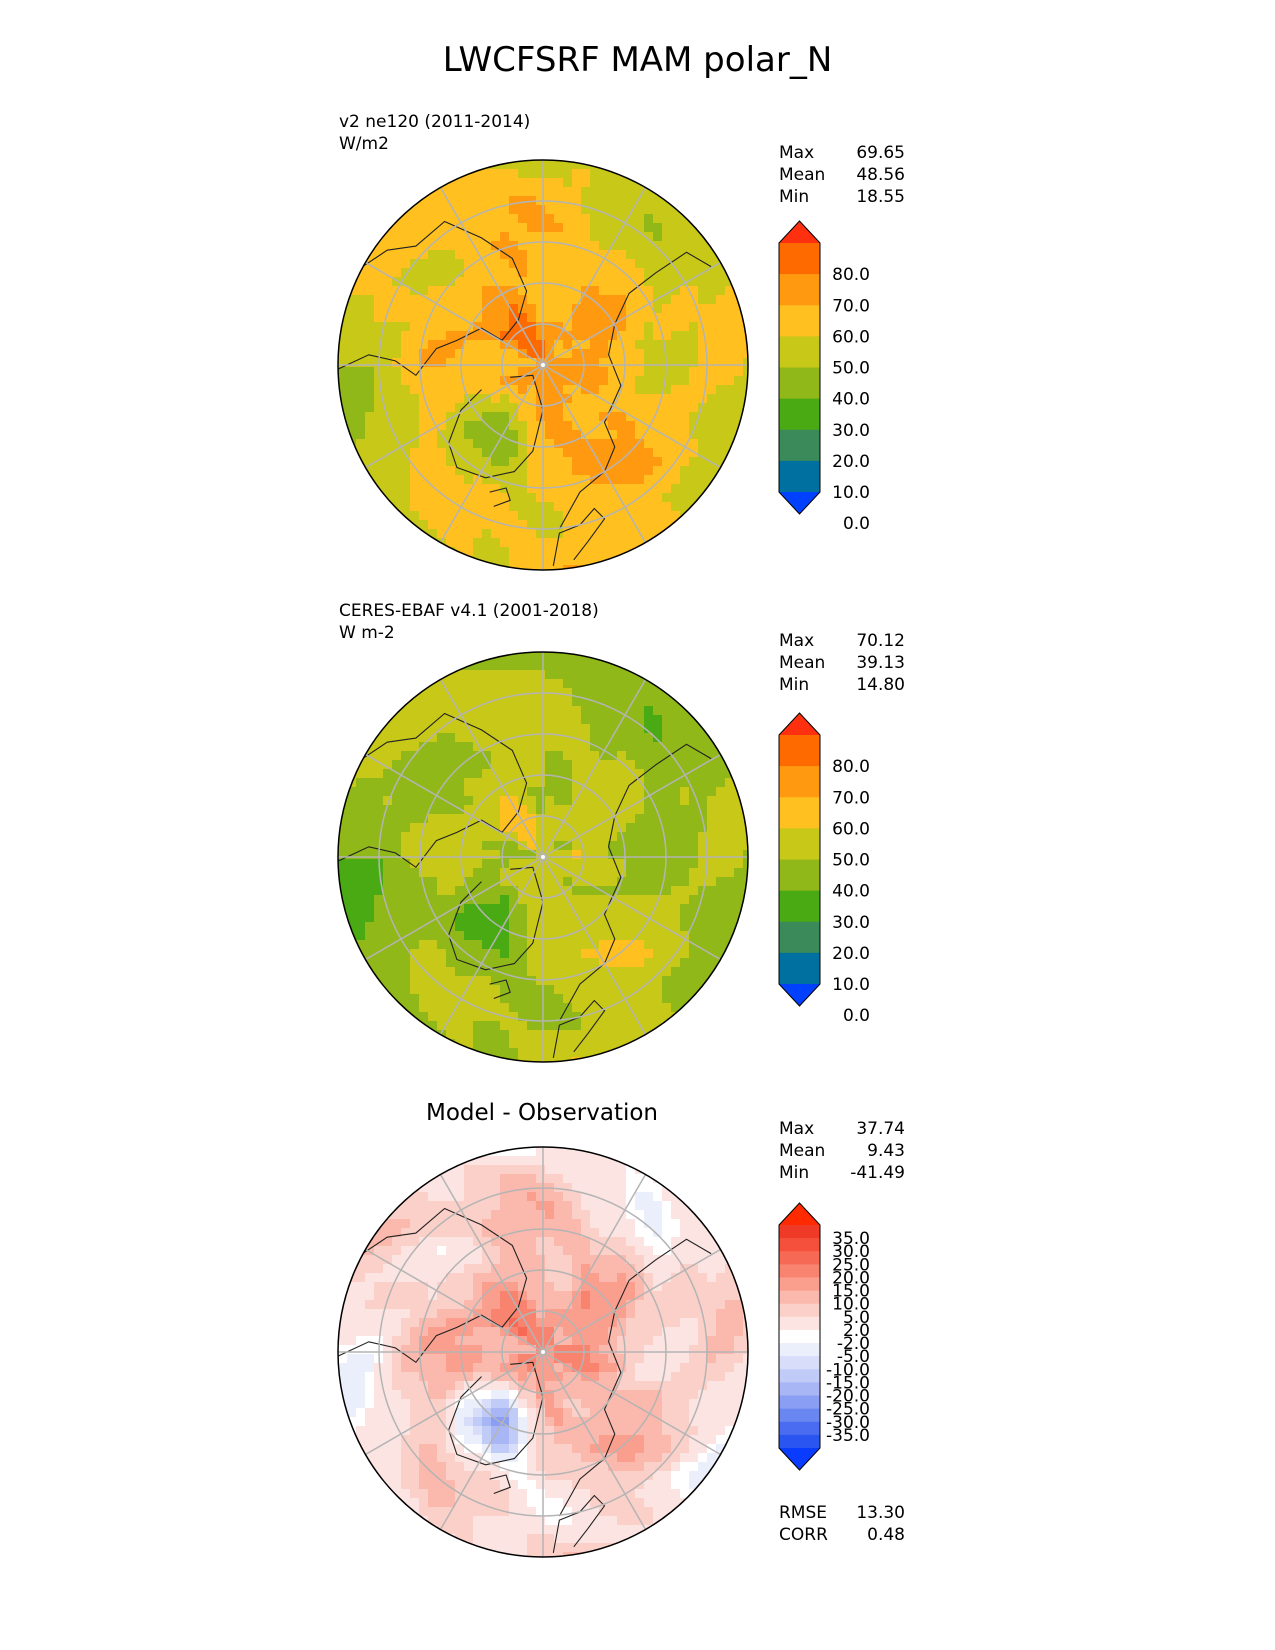 The width and height of the screenshot is (1275, 1650). What do you see at coordinates (886, 1535) in the screenshot?
I see `metric-value: 0.48` at bounding box center [886, 1535].